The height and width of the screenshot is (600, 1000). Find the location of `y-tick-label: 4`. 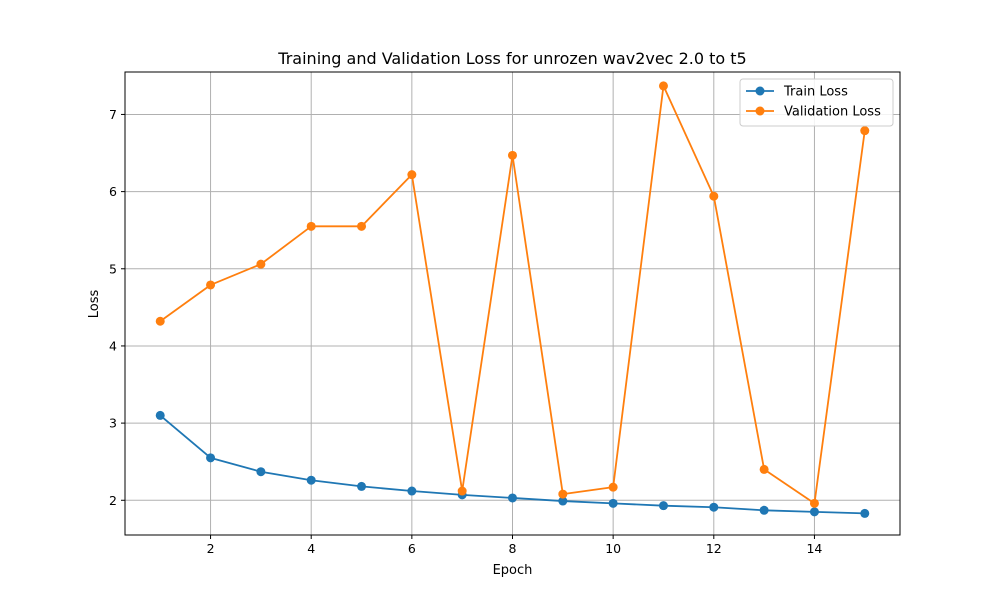

y-tick-label: 4 is located at coordinates (113, 345).